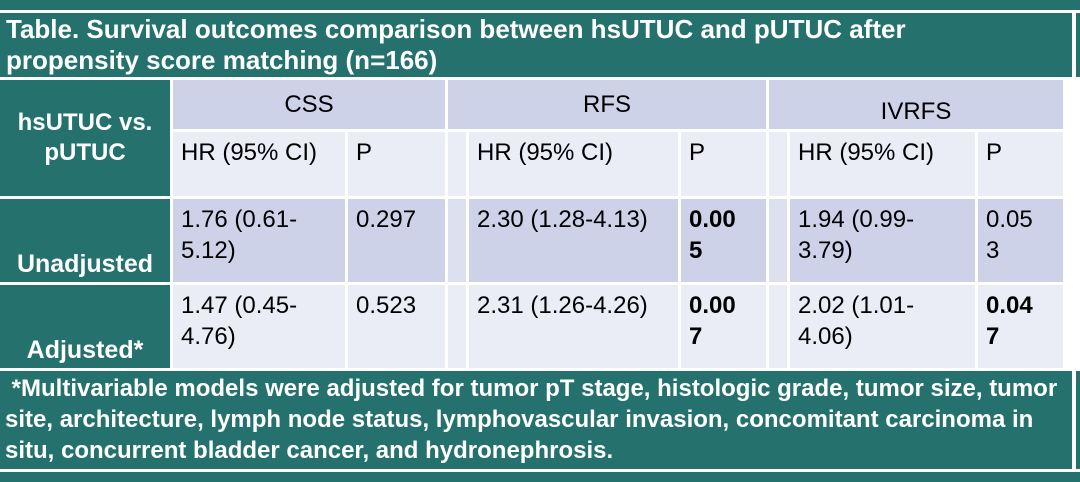  What do you see at coordinates (85, 138) in the screenshot?
I see `row-header-hsutuc-vs-putuc: hsUTUC vs. pUTUC` at bounding box center [85, 138].